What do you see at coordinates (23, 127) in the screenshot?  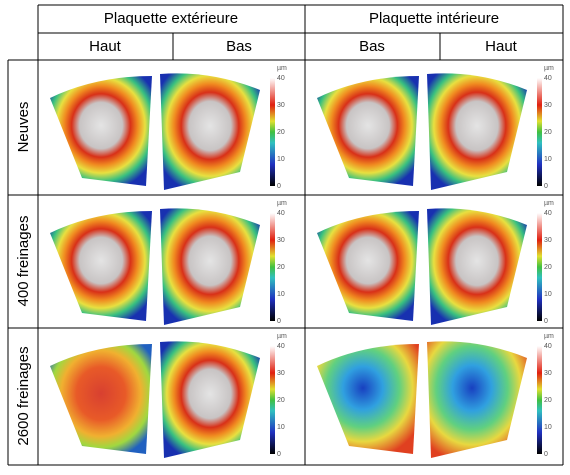 I see `row-header: Neuves` at bounding box center [23, 127].